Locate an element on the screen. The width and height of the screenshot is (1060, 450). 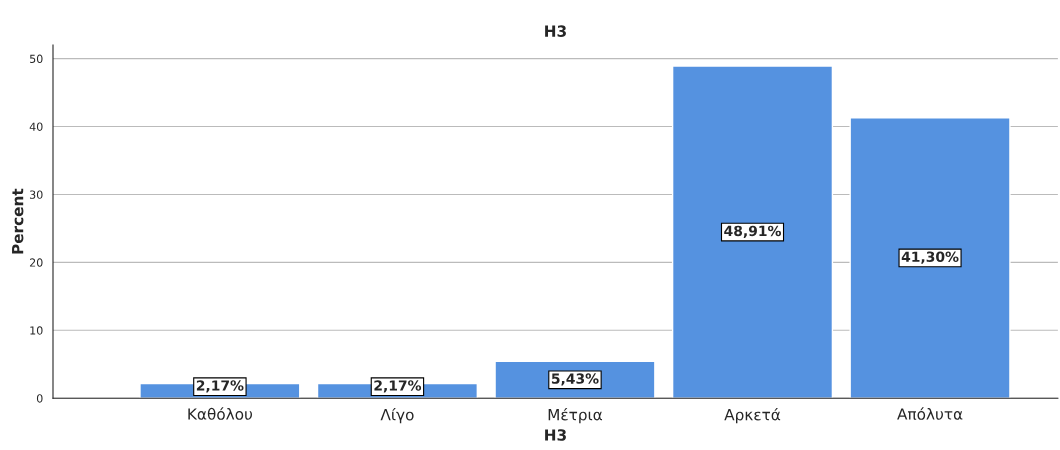
x-axis-title: H3 is located at coordinates (555, 435).